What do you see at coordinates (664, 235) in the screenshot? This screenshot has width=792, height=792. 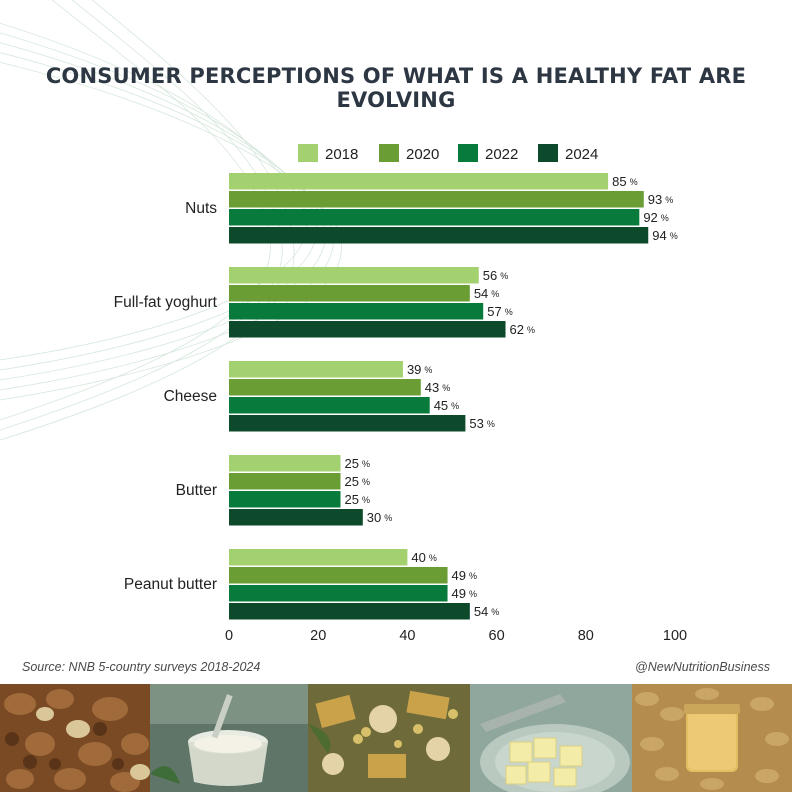 I see `data-label: 94%` at bounding box center [664, 235].